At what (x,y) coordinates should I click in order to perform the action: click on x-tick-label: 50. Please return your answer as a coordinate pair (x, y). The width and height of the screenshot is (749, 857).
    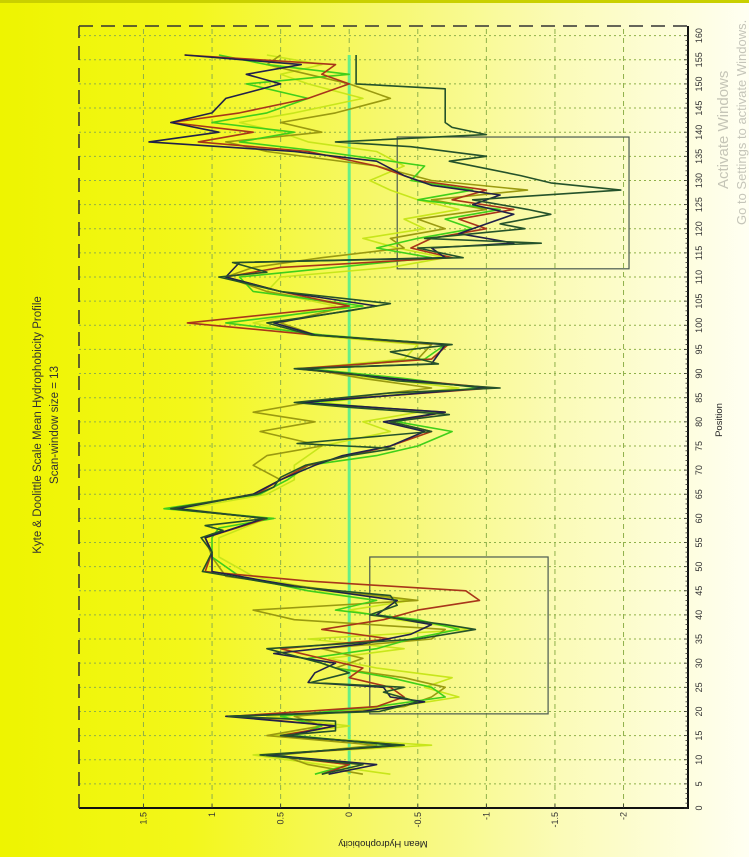
    Looking at the image, I should click on (699, 567).